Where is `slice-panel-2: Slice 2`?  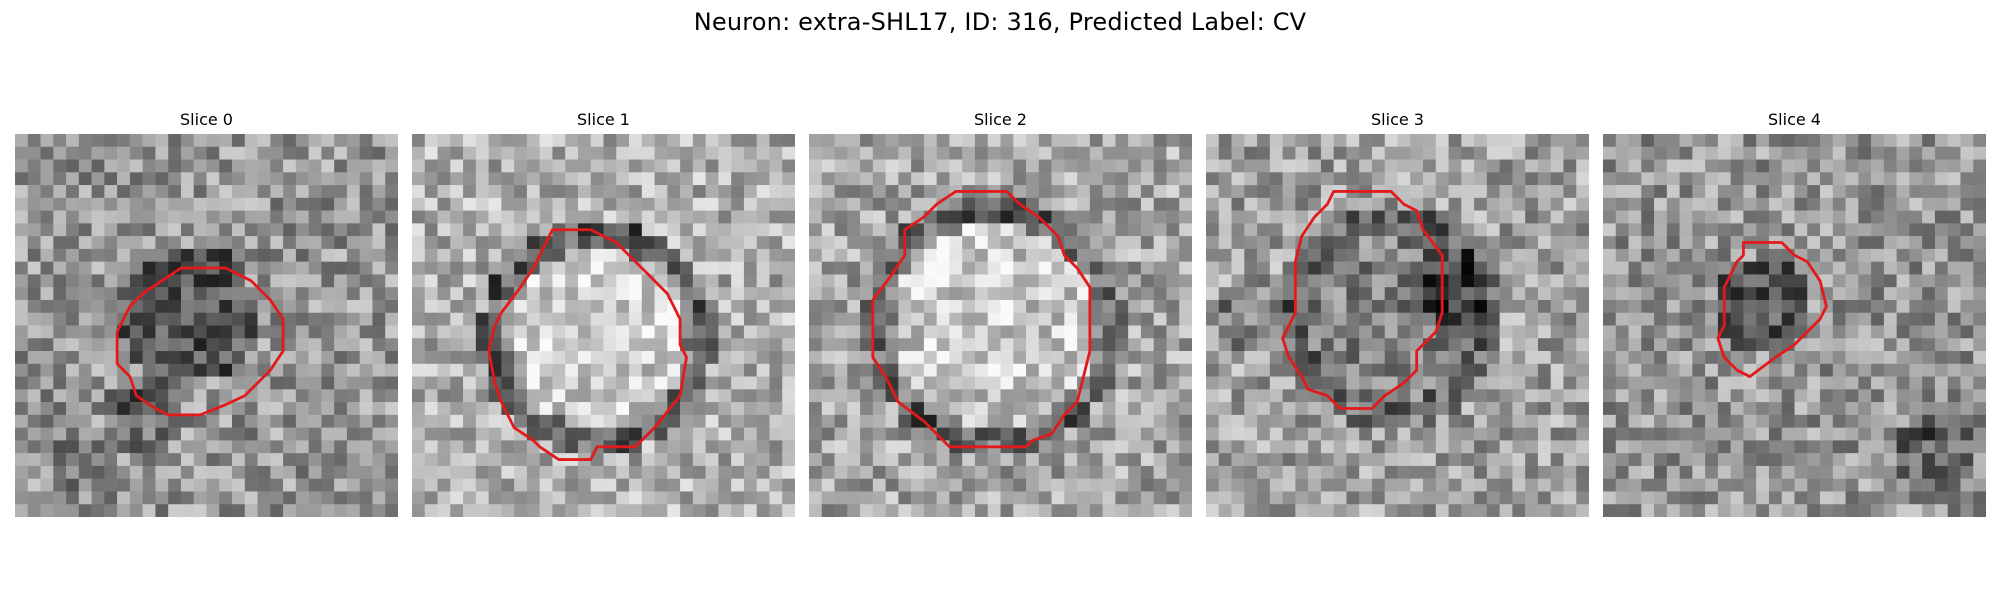
slice-panel-2: Slice 2 is located at coordinates (1000, 312).